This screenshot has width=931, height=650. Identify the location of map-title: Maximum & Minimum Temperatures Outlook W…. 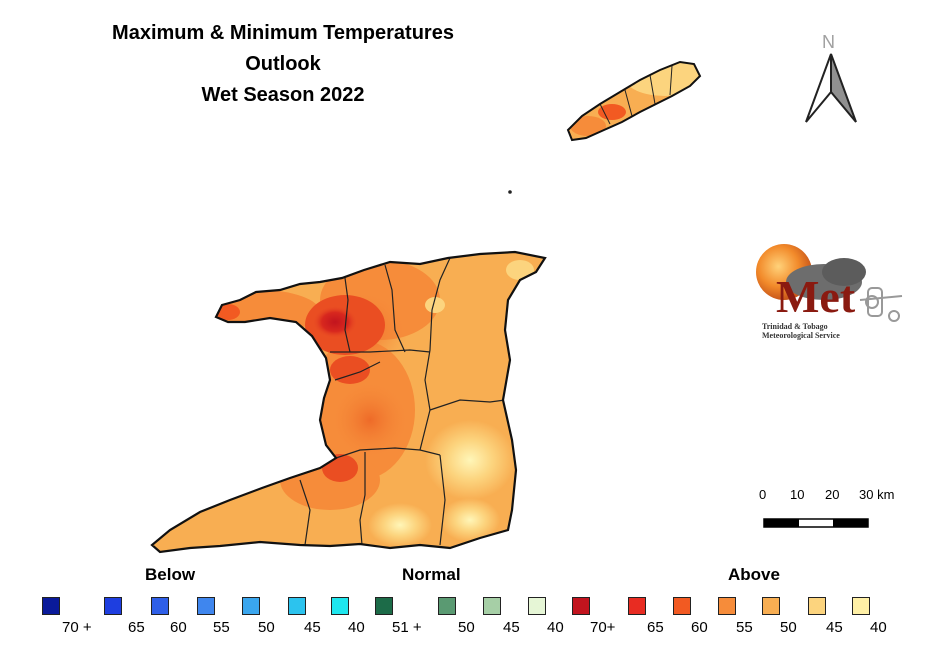
(283, 64).